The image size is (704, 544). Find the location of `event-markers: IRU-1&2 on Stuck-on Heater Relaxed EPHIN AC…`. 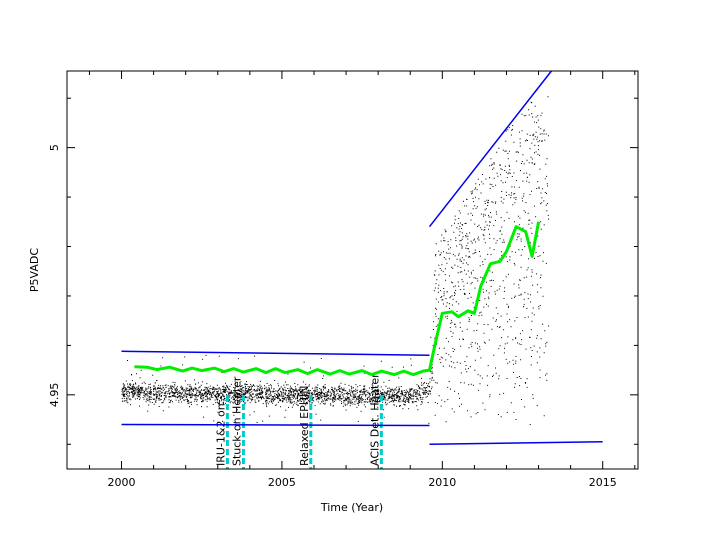

event-markers: IRU-1&2 on Stuck-on Heater Relaxed EPHIN AC… is located at coordinates (298, 421).